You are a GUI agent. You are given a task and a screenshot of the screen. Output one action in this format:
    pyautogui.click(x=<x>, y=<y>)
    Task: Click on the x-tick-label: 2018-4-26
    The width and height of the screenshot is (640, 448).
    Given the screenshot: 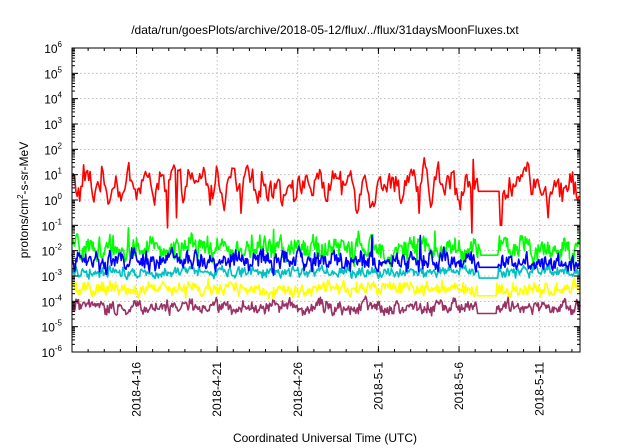 What is the action you would take?
    pyautogui.click(x=298, y=389)
    